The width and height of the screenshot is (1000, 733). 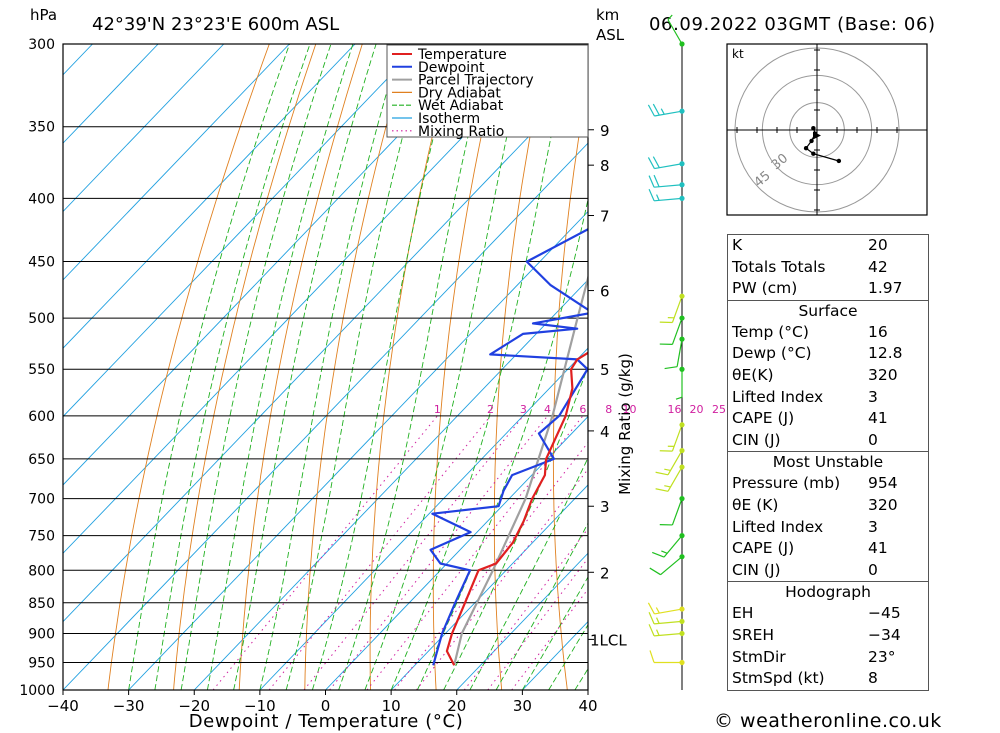 I want to click on pressure-tick-label: 850, so click(x=41, y=604).